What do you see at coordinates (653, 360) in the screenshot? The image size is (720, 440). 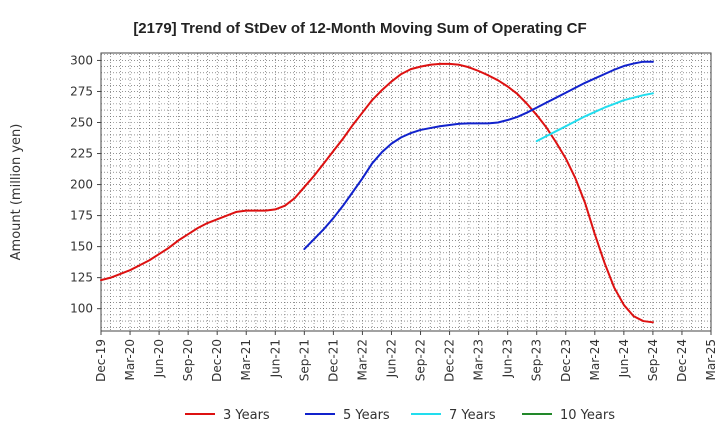 I see `x-tick-label: Sep-24` at bounding box center [653, 360].